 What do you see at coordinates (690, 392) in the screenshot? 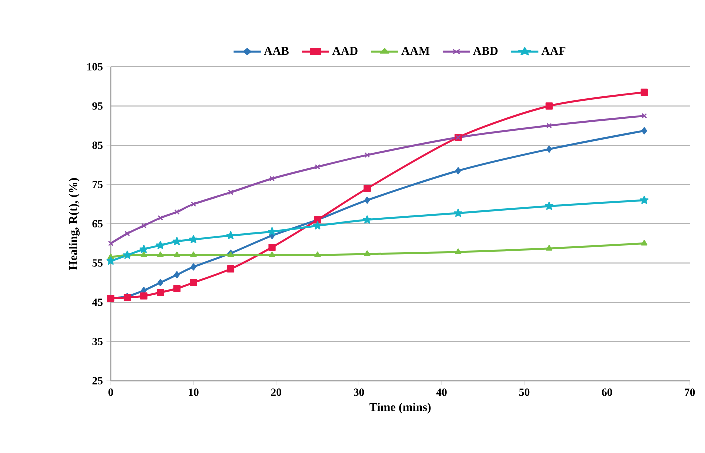
I see `x-tick-label: 70` at bounding box center [690, 392].